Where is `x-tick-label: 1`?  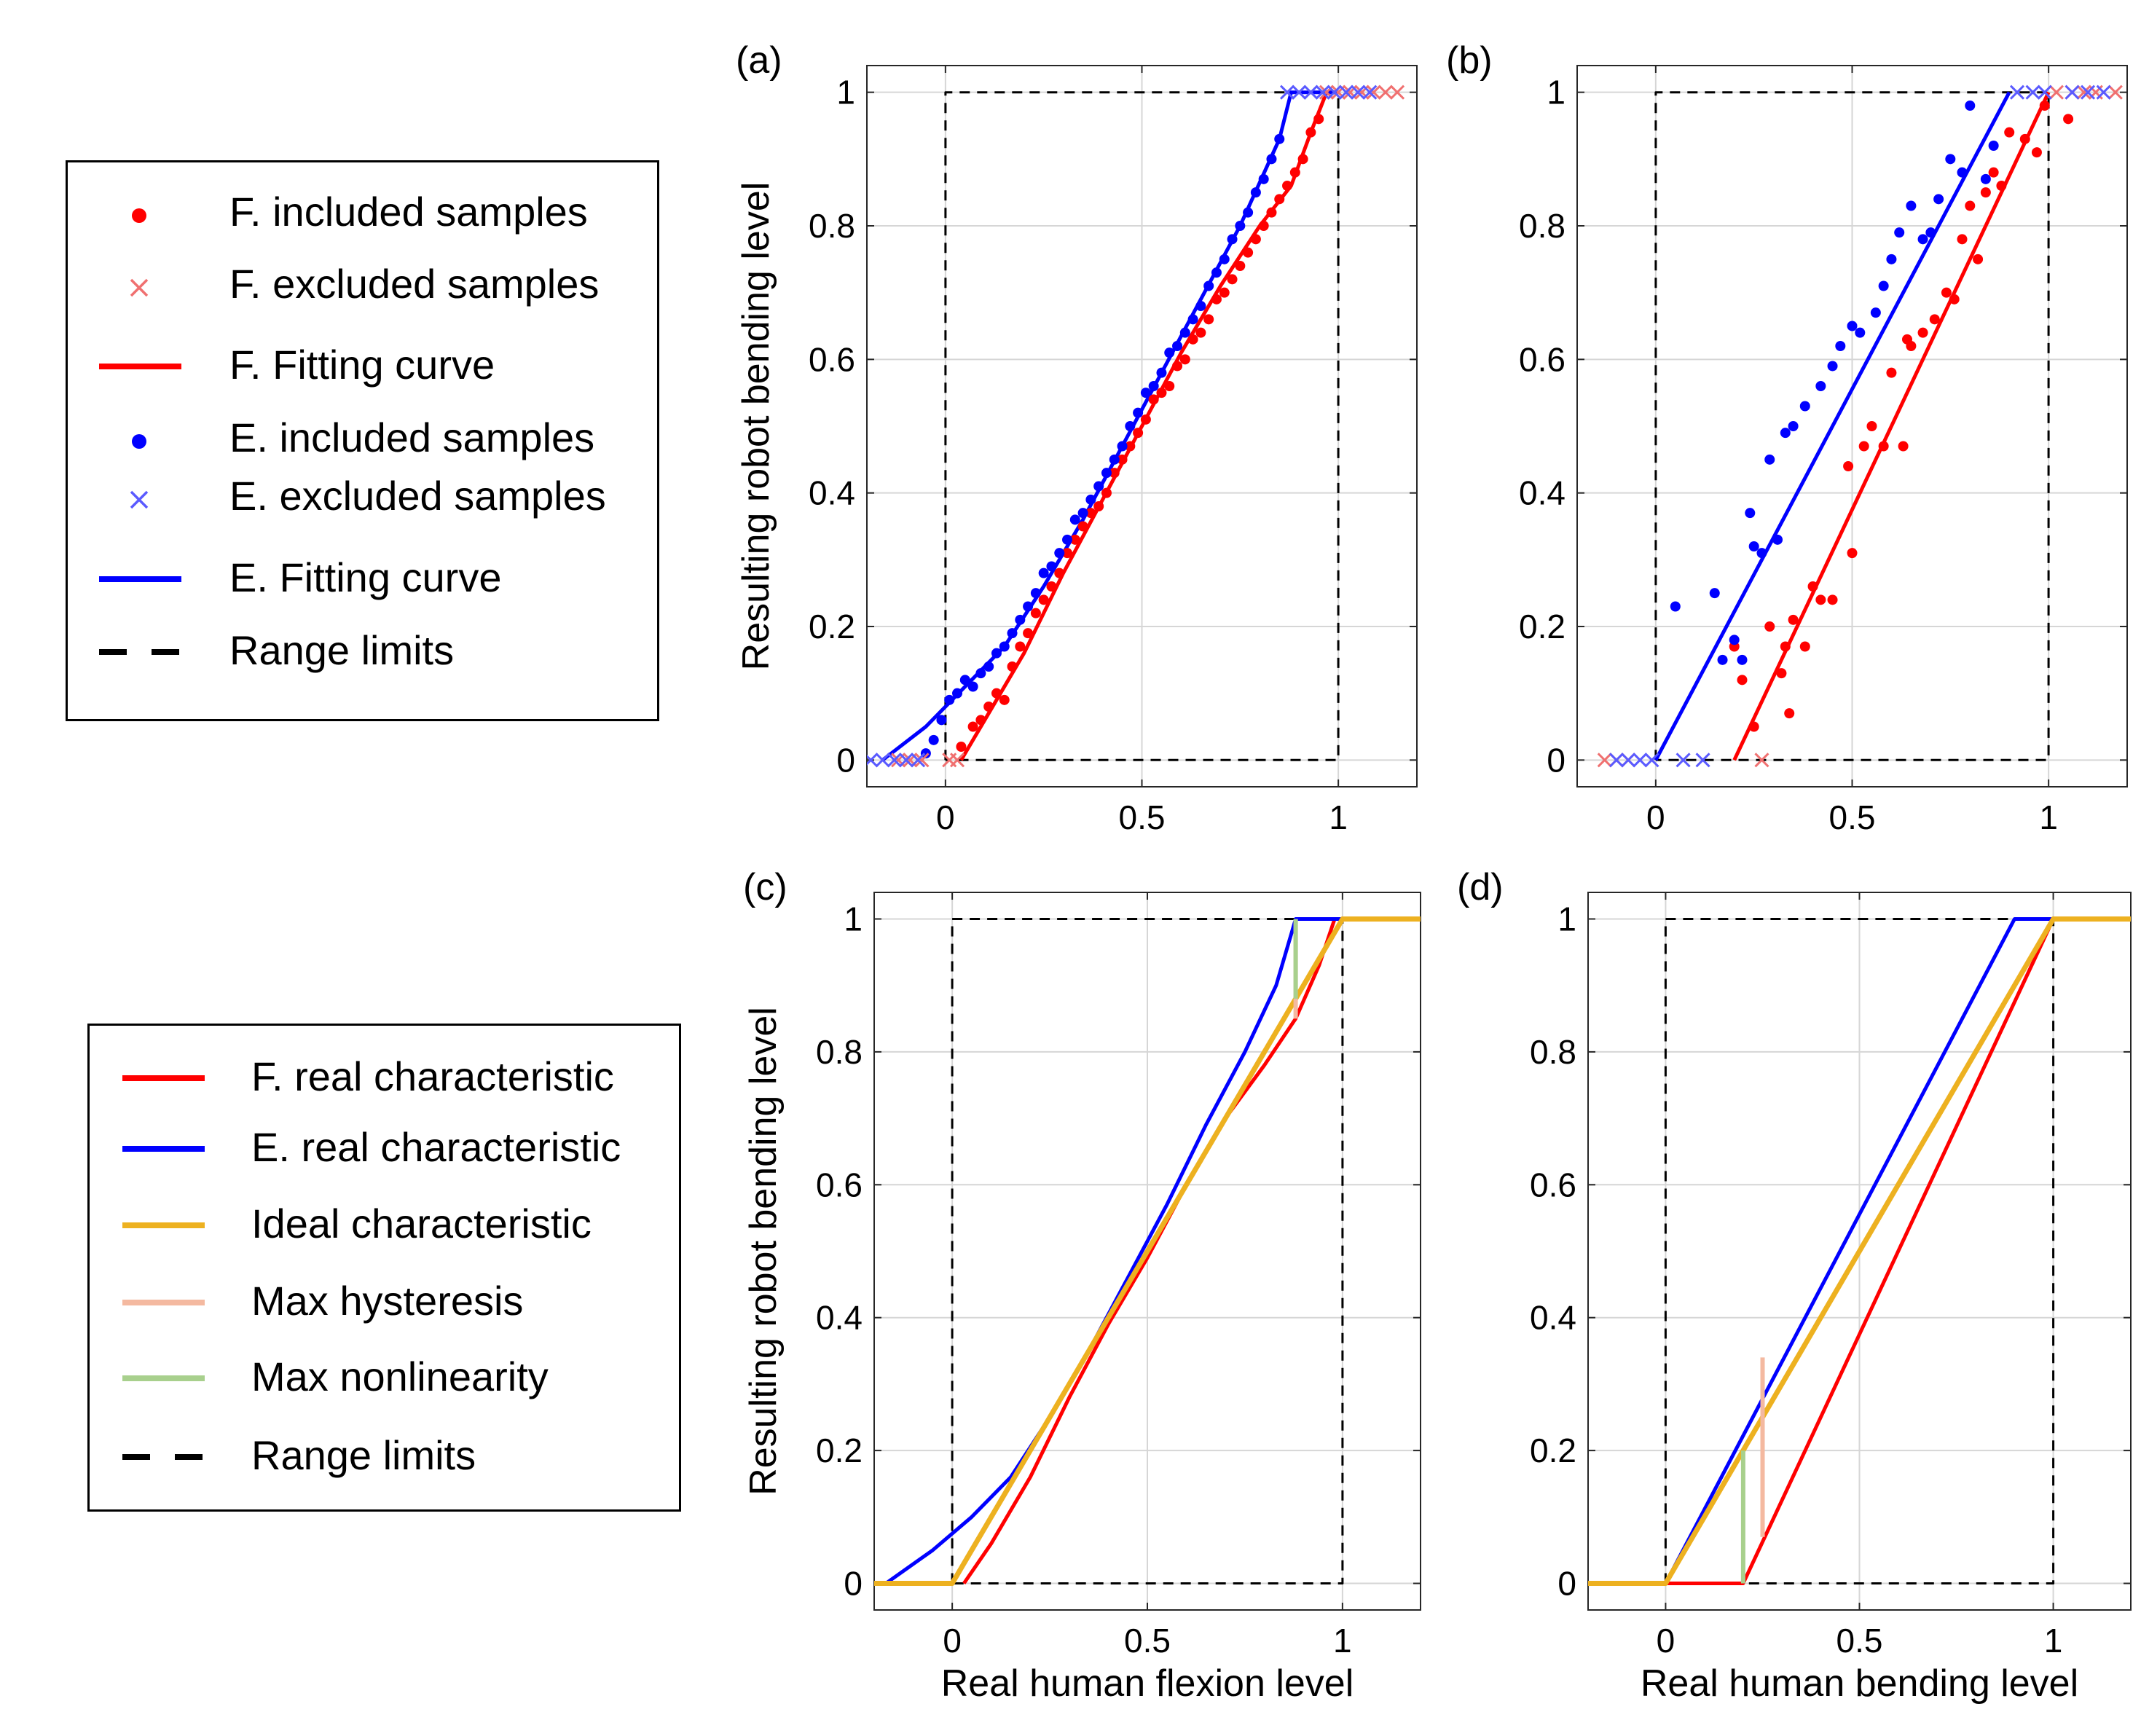 x-tick-label: 1 is located at coordinates (1338, 817).